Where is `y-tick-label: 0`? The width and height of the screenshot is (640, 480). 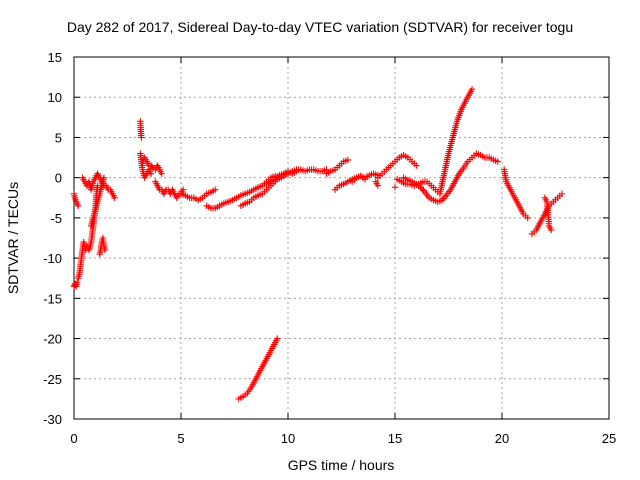 y-tick-label: 0 is located at coordinates (58, 178).